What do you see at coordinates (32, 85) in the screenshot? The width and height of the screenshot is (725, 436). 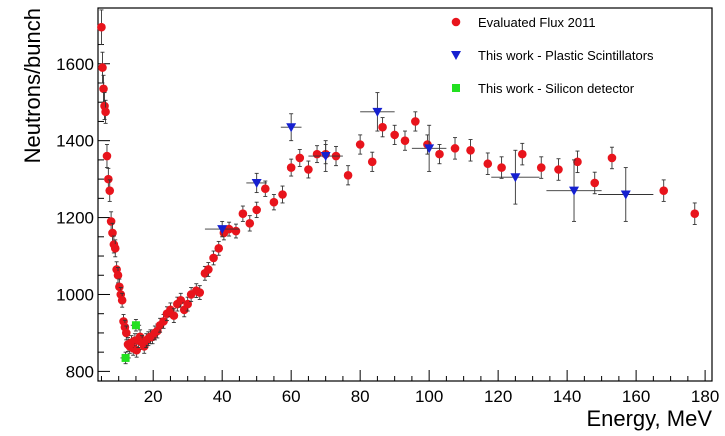 I see `y-axis-title: Neutrons/bunch` at bounding box center [32, 85].